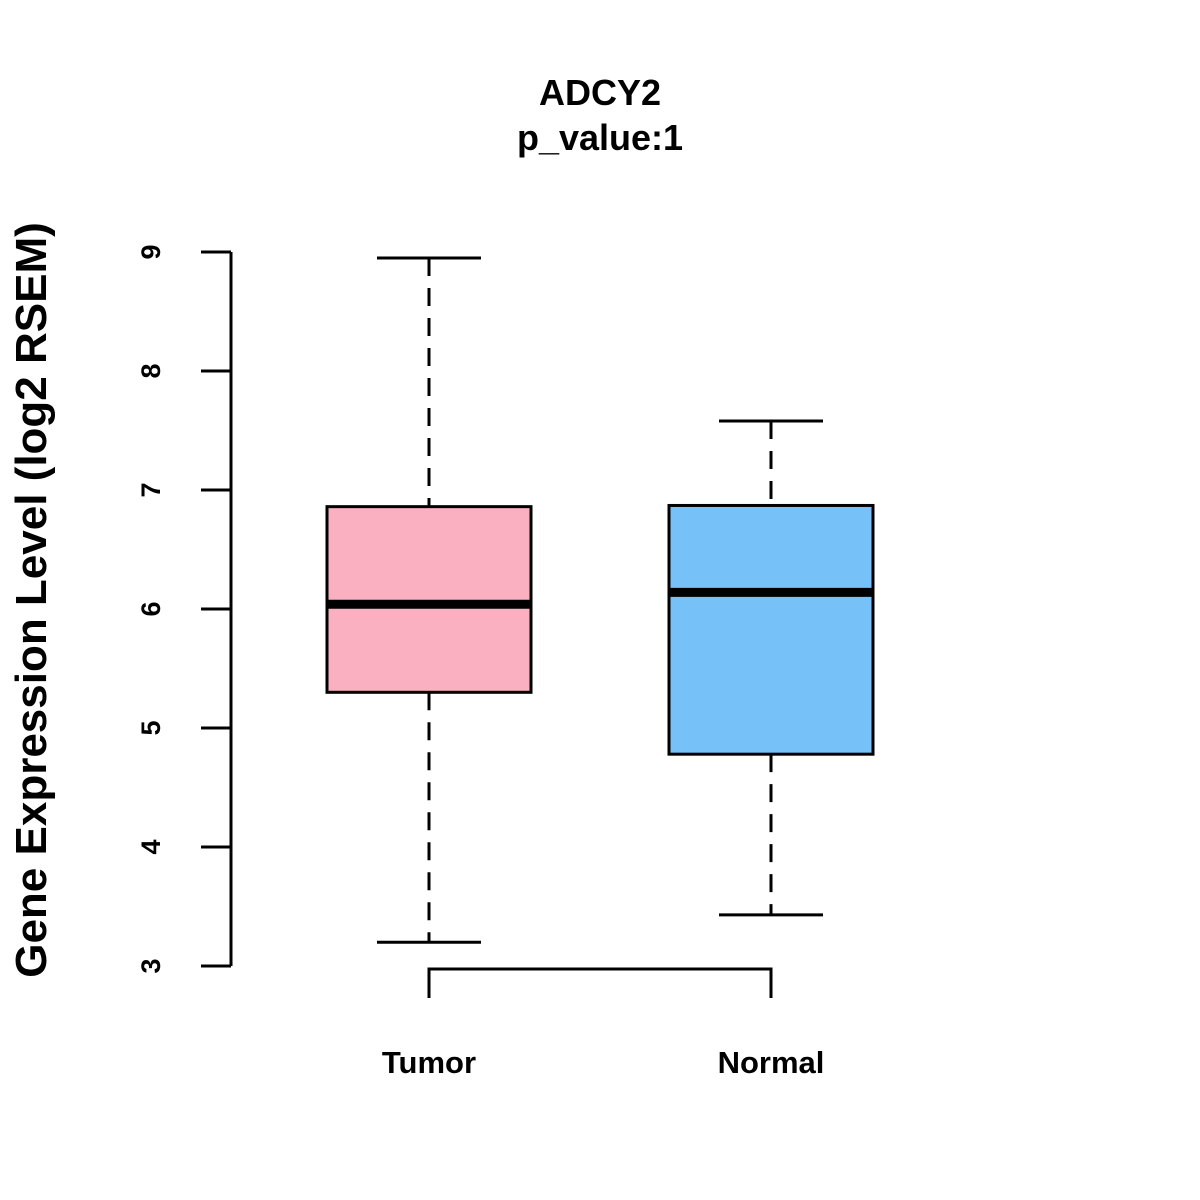 The image size is (1200, 1200). What do you see at coordinates (771, 1062) in the screenshot?
I see `x-category-normal: Normal` at bounding box center [771, 1062].